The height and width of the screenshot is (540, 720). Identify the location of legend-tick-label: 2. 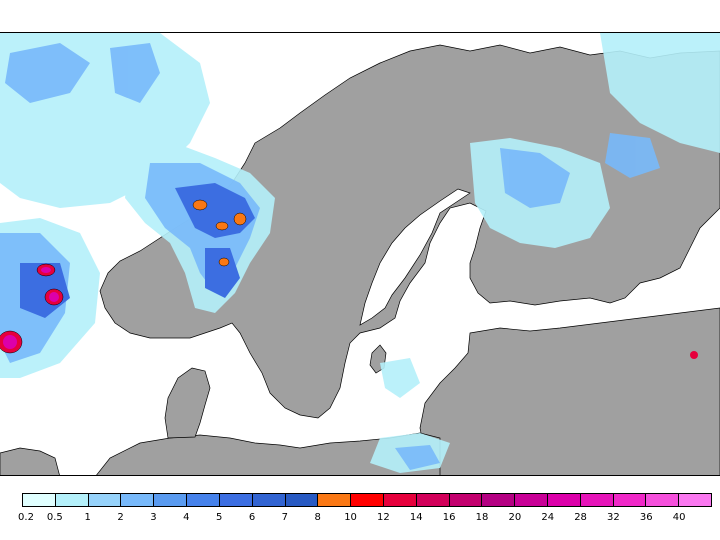
(120, 517).